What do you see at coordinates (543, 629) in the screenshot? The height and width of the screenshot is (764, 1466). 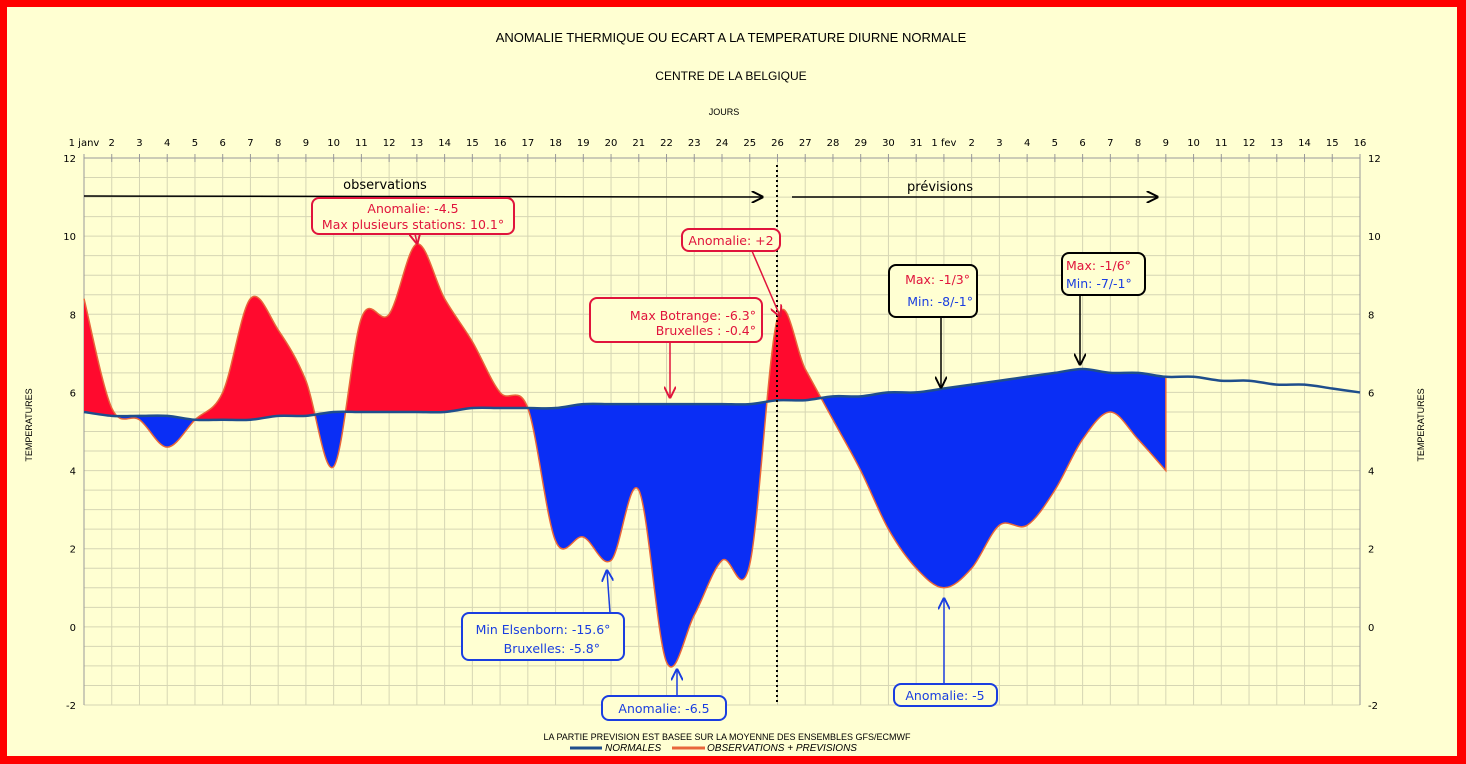 I see `annotation-text: Min Elsenborn: -15.6°` at bounding box center [543, 629].